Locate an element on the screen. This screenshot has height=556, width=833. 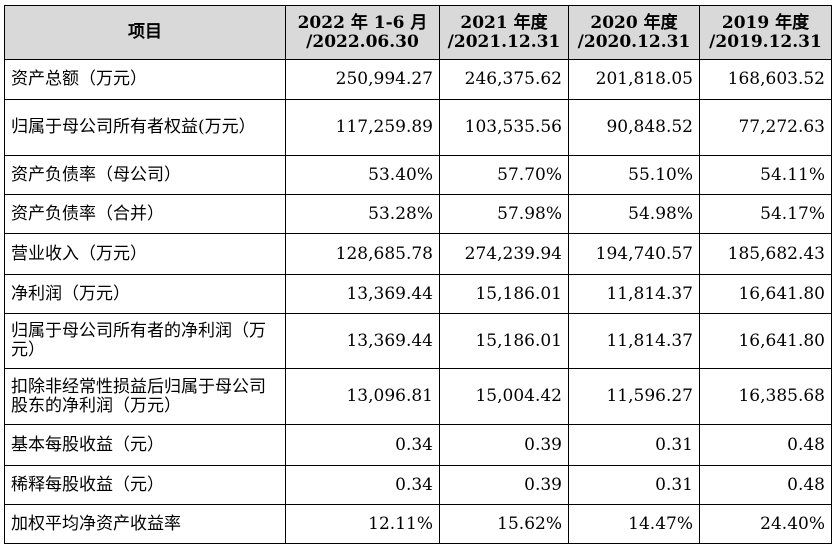
cell-value: 11,596.27 is located at coordinates (634, 396).